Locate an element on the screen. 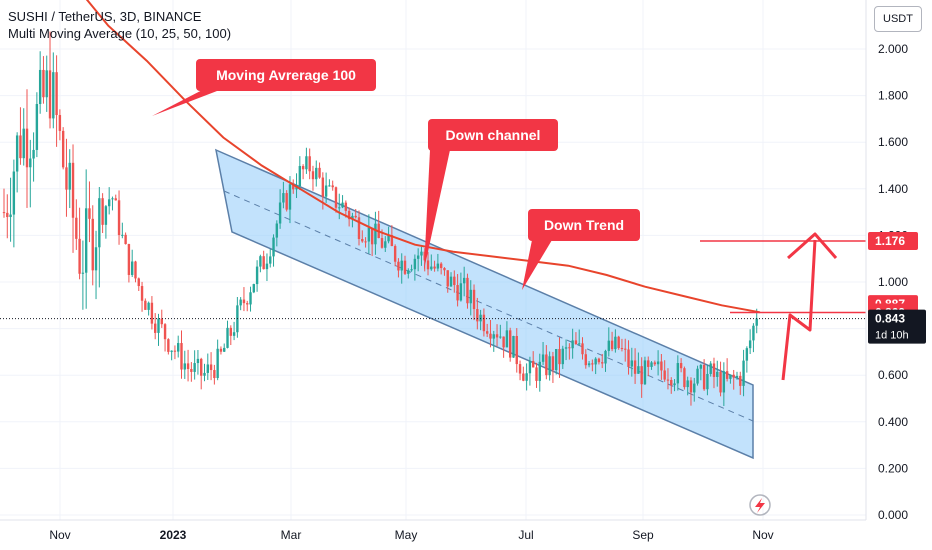 The image size is (932, 550). y-tick-label: 1.800 is located at coordinates (893, 96).